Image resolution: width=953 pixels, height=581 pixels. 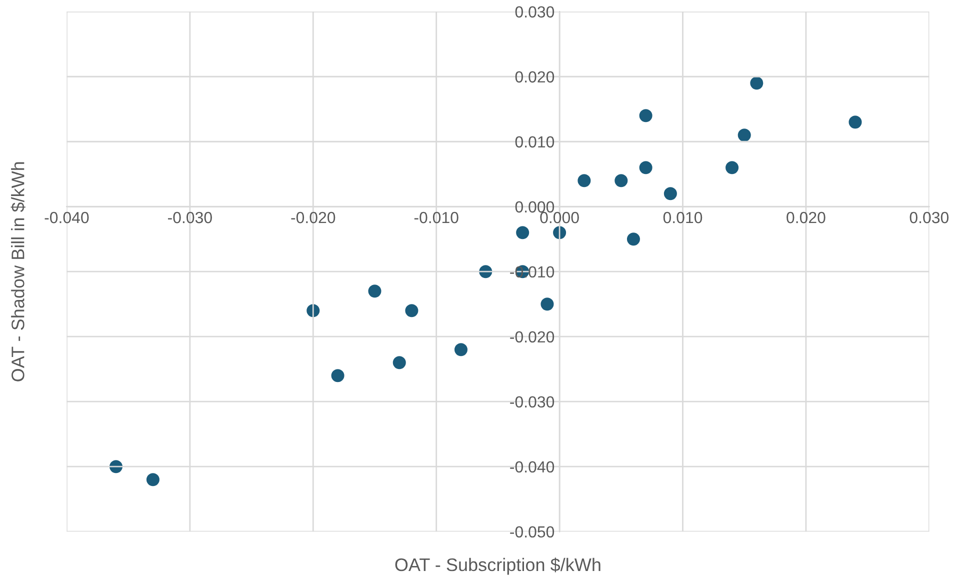 I want to click on y-tick-label: 0.000, so click(x=534, y=207).